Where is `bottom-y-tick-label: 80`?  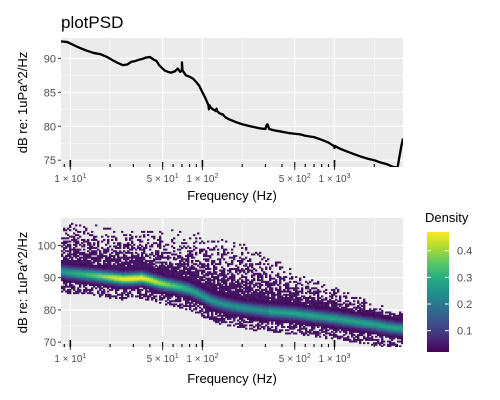
bottom-y-tick-label: 80 is located at coordinates (50, 311).